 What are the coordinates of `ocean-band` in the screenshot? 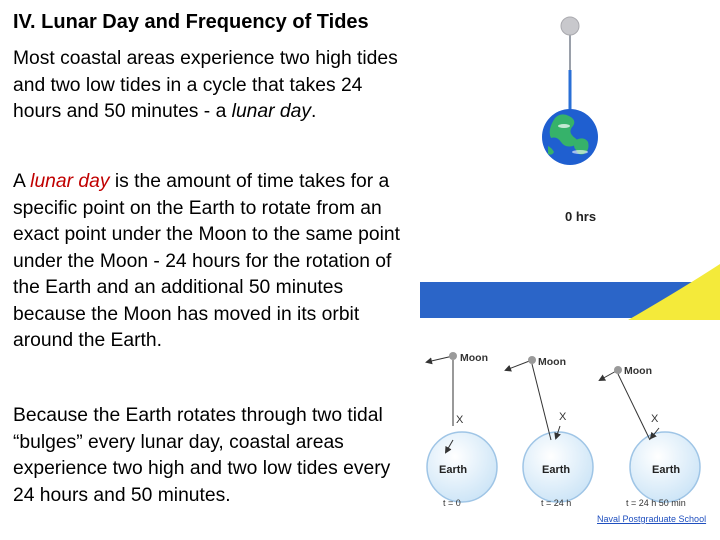 It's located at (570, 300).